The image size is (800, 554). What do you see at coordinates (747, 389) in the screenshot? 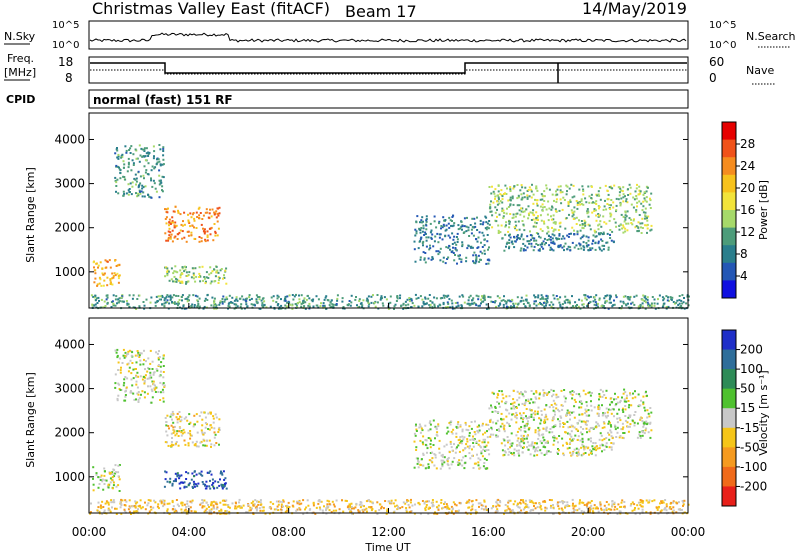
I see `colorbar-tick-label: 50` at bounding box center [747, 389].